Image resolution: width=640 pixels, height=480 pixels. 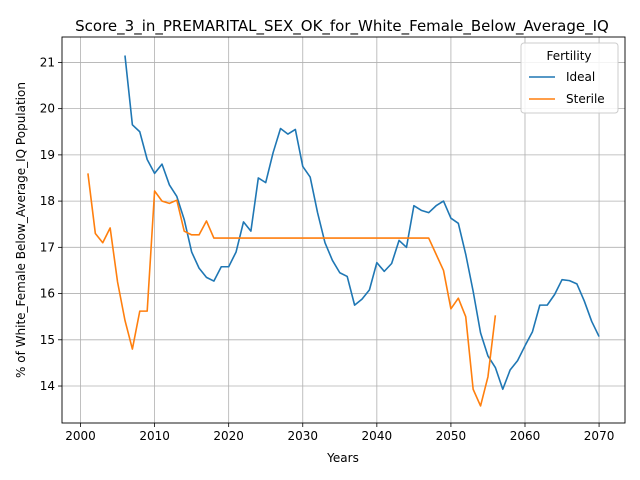 I want to click on x-tick-label: 2050, so click(x=451, y=436).